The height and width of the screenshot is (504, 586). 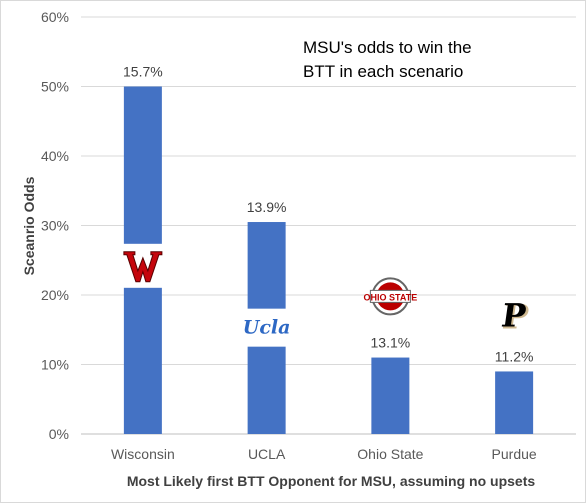 I want to click on svg-text: OHIO STATE, so click(x=391, y=297).